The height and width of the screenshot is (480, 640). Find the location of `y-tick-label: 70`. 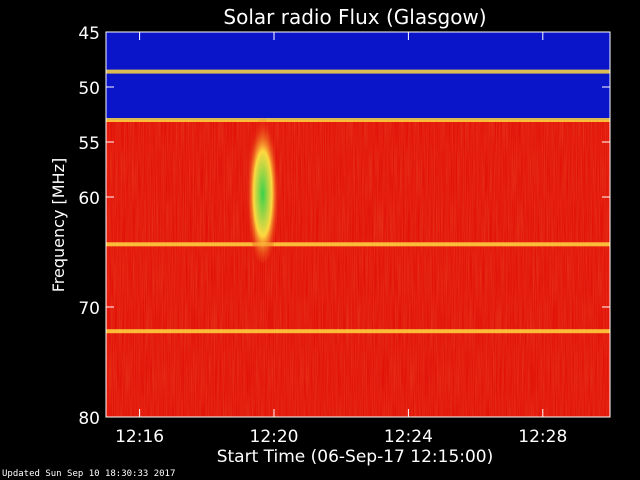

y-tick-label: 70 is located at coordinates (89, 309).